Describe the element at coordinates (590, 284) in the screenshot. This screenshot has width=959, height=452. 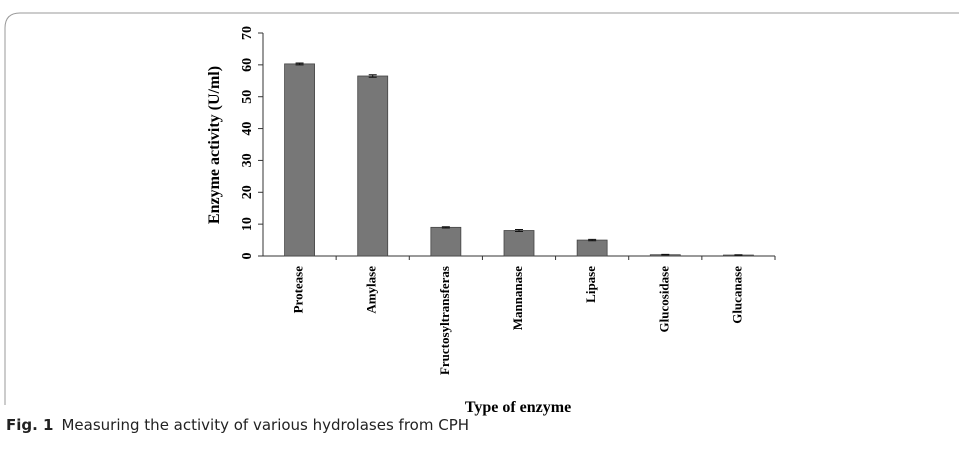
I see `x-tick-label: Lipase` at that location.